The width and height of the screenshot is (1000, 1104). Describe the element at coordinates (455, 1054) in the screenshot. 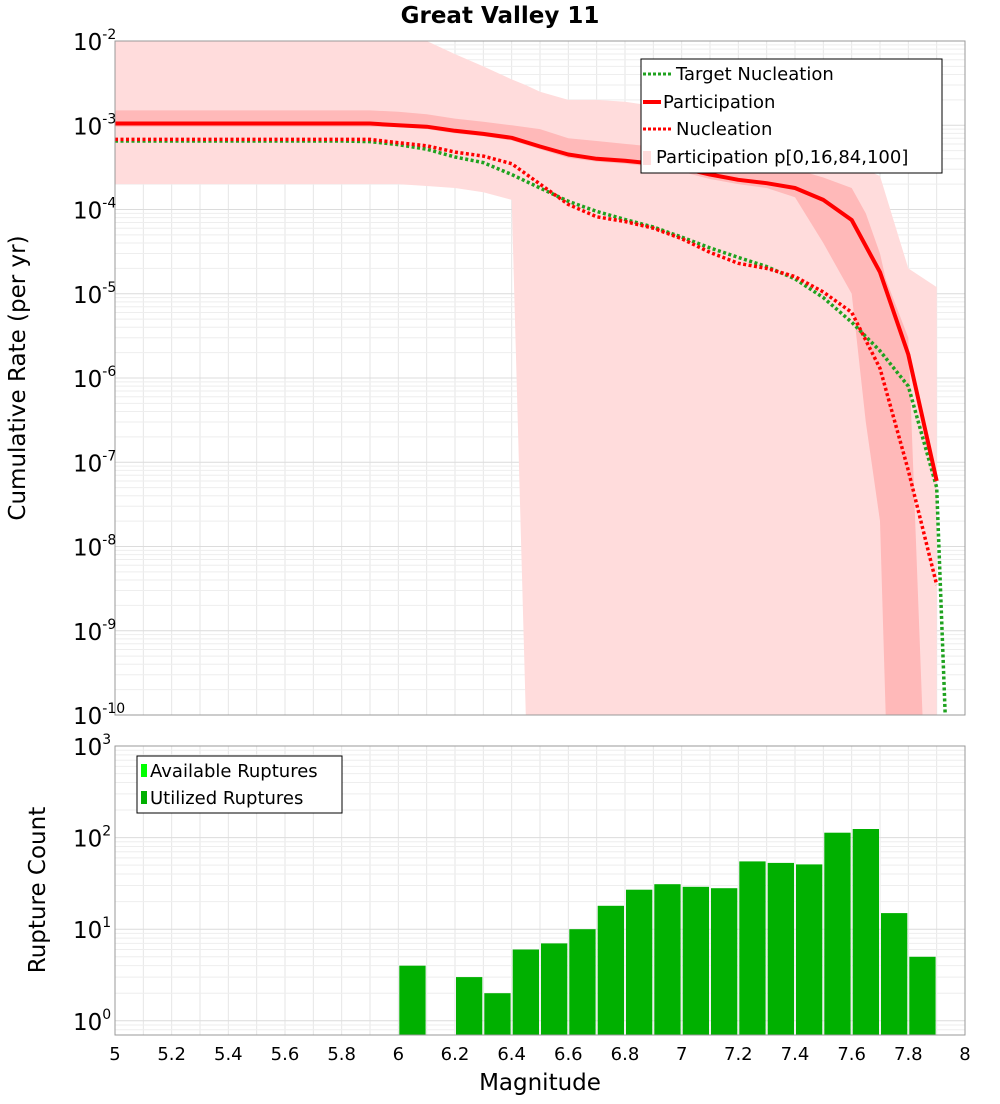

I see `x-tick-label: 6.2` at that location.